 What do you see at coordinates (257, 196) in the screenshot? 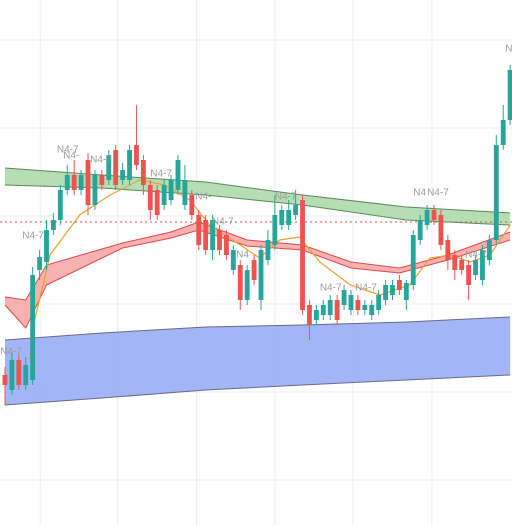
I see `band` at bounding box center [257, 196].